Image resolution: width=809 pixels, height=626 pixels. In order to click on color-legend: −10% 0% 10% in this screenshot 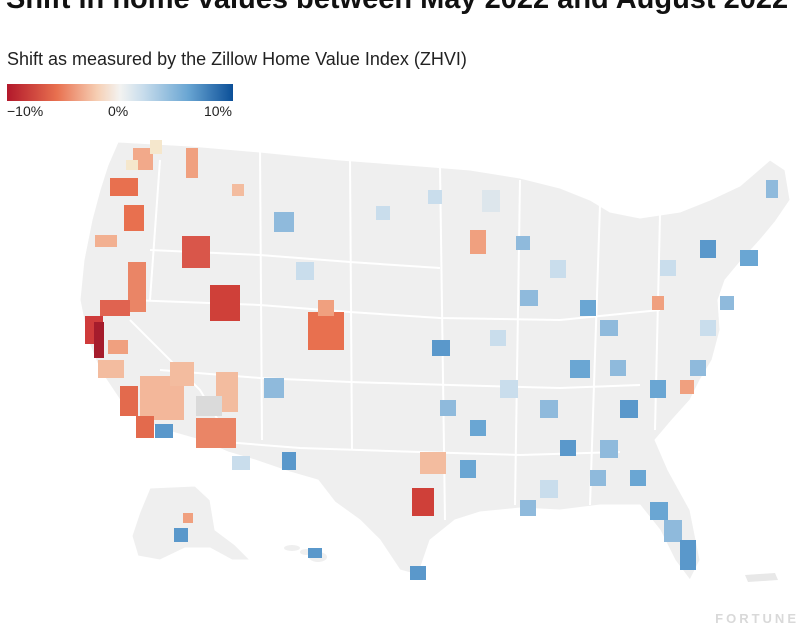, I will do `click(120, 101)`.